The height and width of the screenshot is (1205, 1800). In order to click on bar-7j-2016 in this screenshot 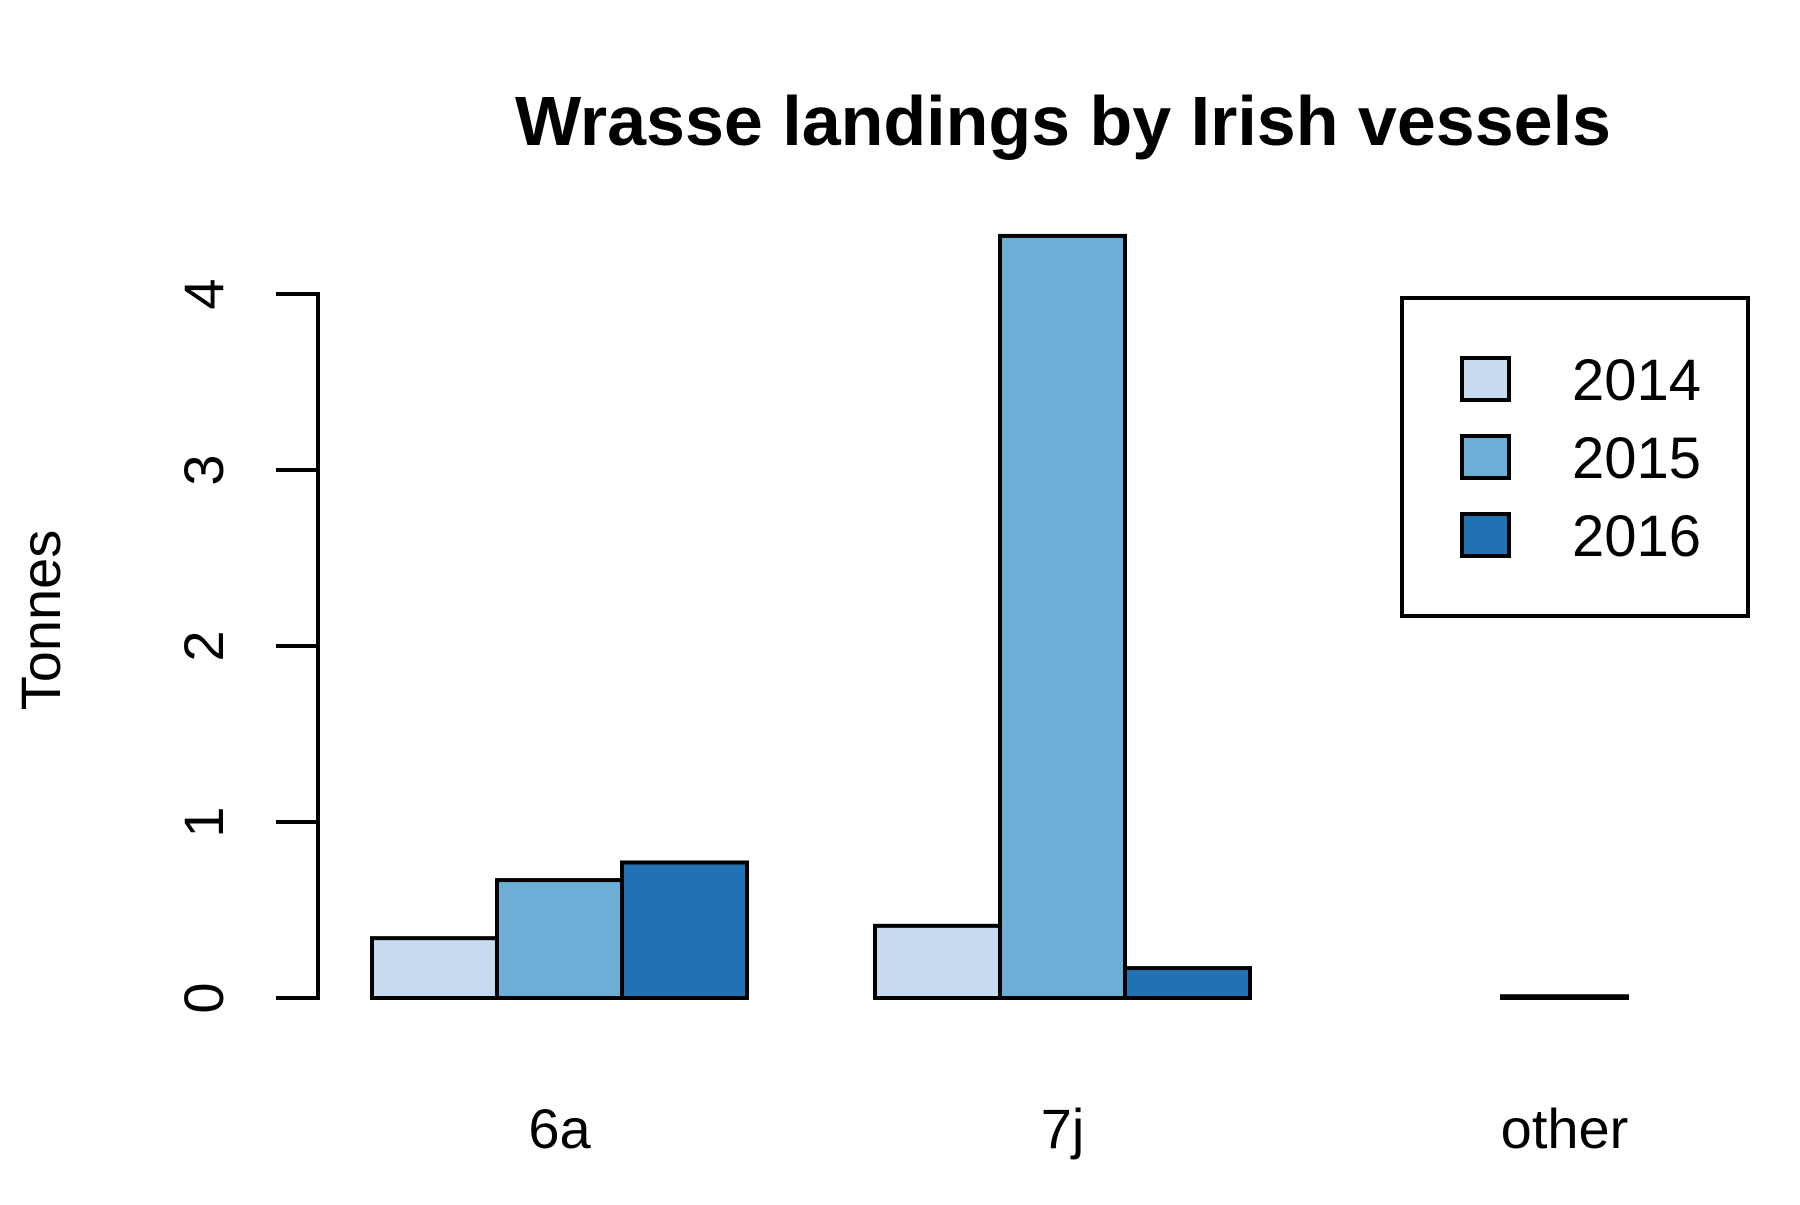, I will do `click(1187, 983)`.